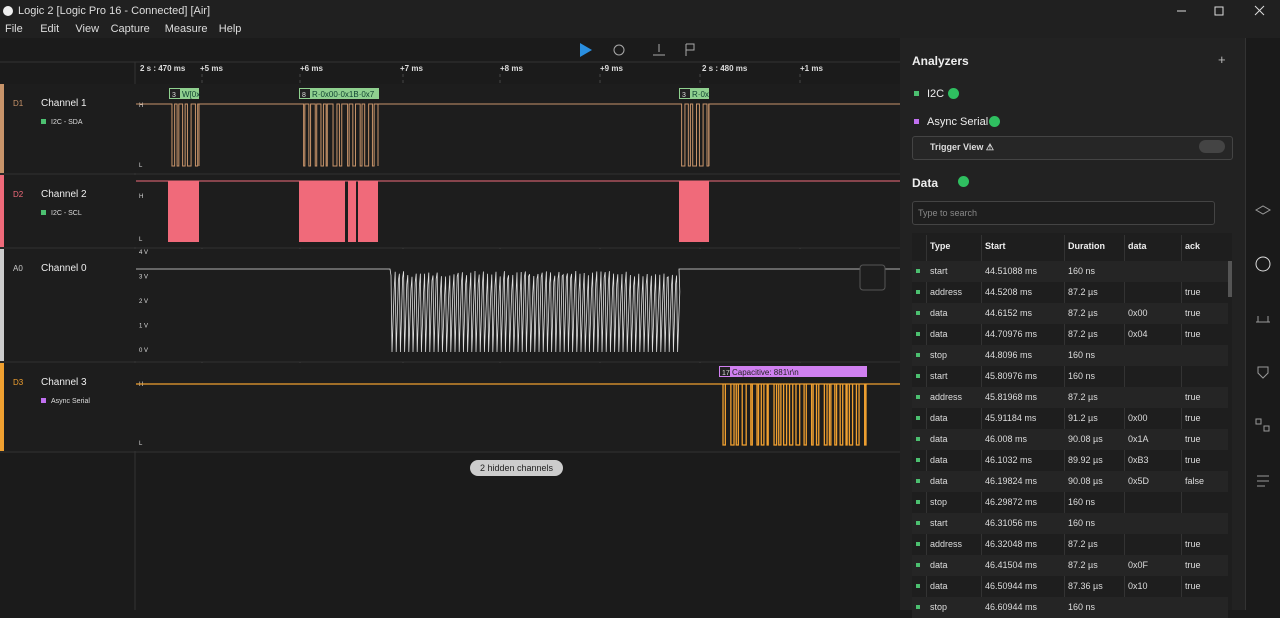 This screenshot has height=618, width=1280. What do you see at coordinates (43, 121) in the screenshot?
I see `analyzer-dot` at bounding box center [43, 121].